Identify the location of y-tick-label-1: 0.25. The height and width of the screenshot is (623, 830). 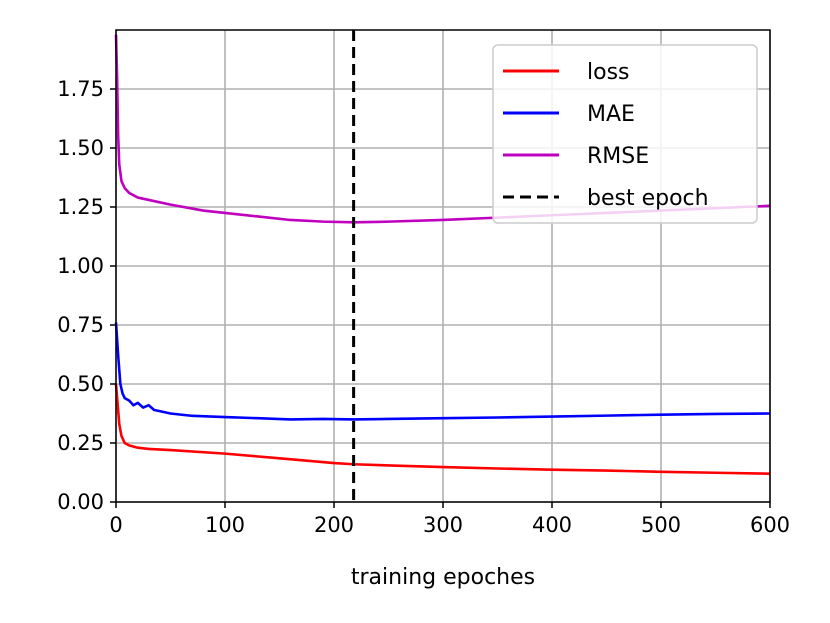
(80, 443).